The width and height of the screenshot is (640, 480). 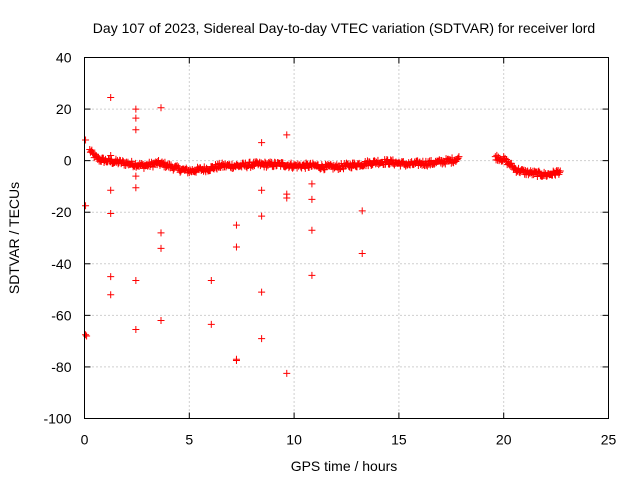 What do you see at coordinates (294, 440) in the screenshot?
I see `x-tick-label: 10` at bounding box center [294, 440].